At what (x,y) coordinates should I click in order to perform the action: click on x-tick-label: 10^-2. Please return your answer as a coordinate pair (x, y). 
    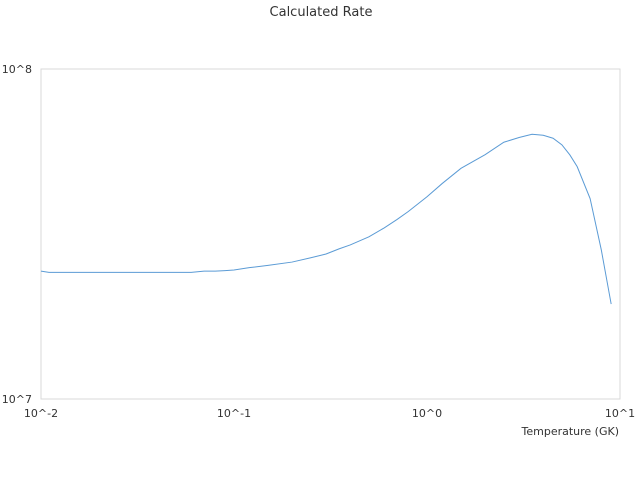
    Looking at the image, I should click on (41, 413).